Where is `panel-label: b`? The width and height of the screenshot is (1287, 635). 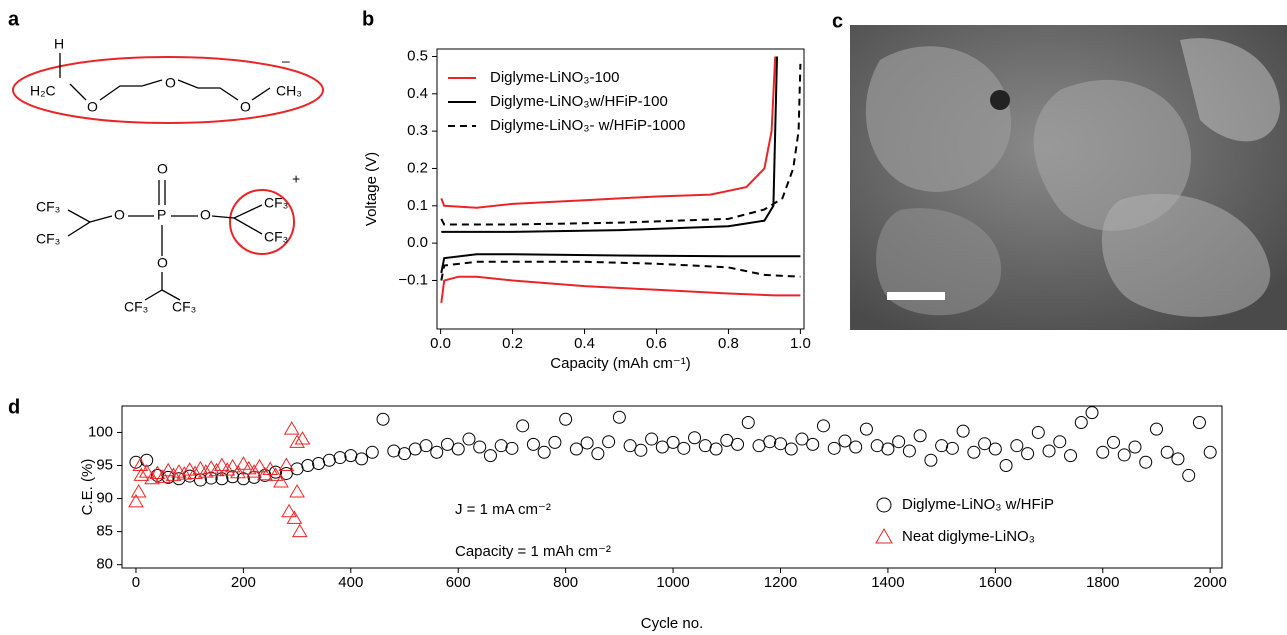 panel-label: b is located at coordinates (368, 19).